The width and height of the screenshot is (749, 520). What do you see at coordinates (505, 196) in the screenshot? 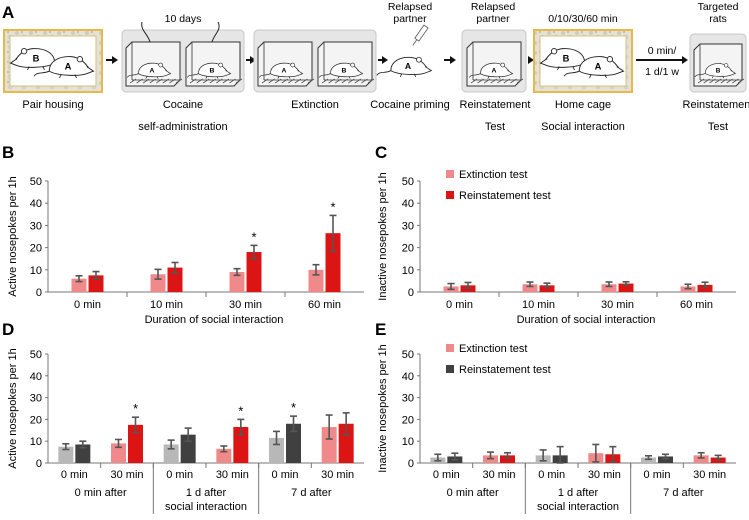
I see `legend-entry: Reinstatement test` at bounding box center [505, 196].